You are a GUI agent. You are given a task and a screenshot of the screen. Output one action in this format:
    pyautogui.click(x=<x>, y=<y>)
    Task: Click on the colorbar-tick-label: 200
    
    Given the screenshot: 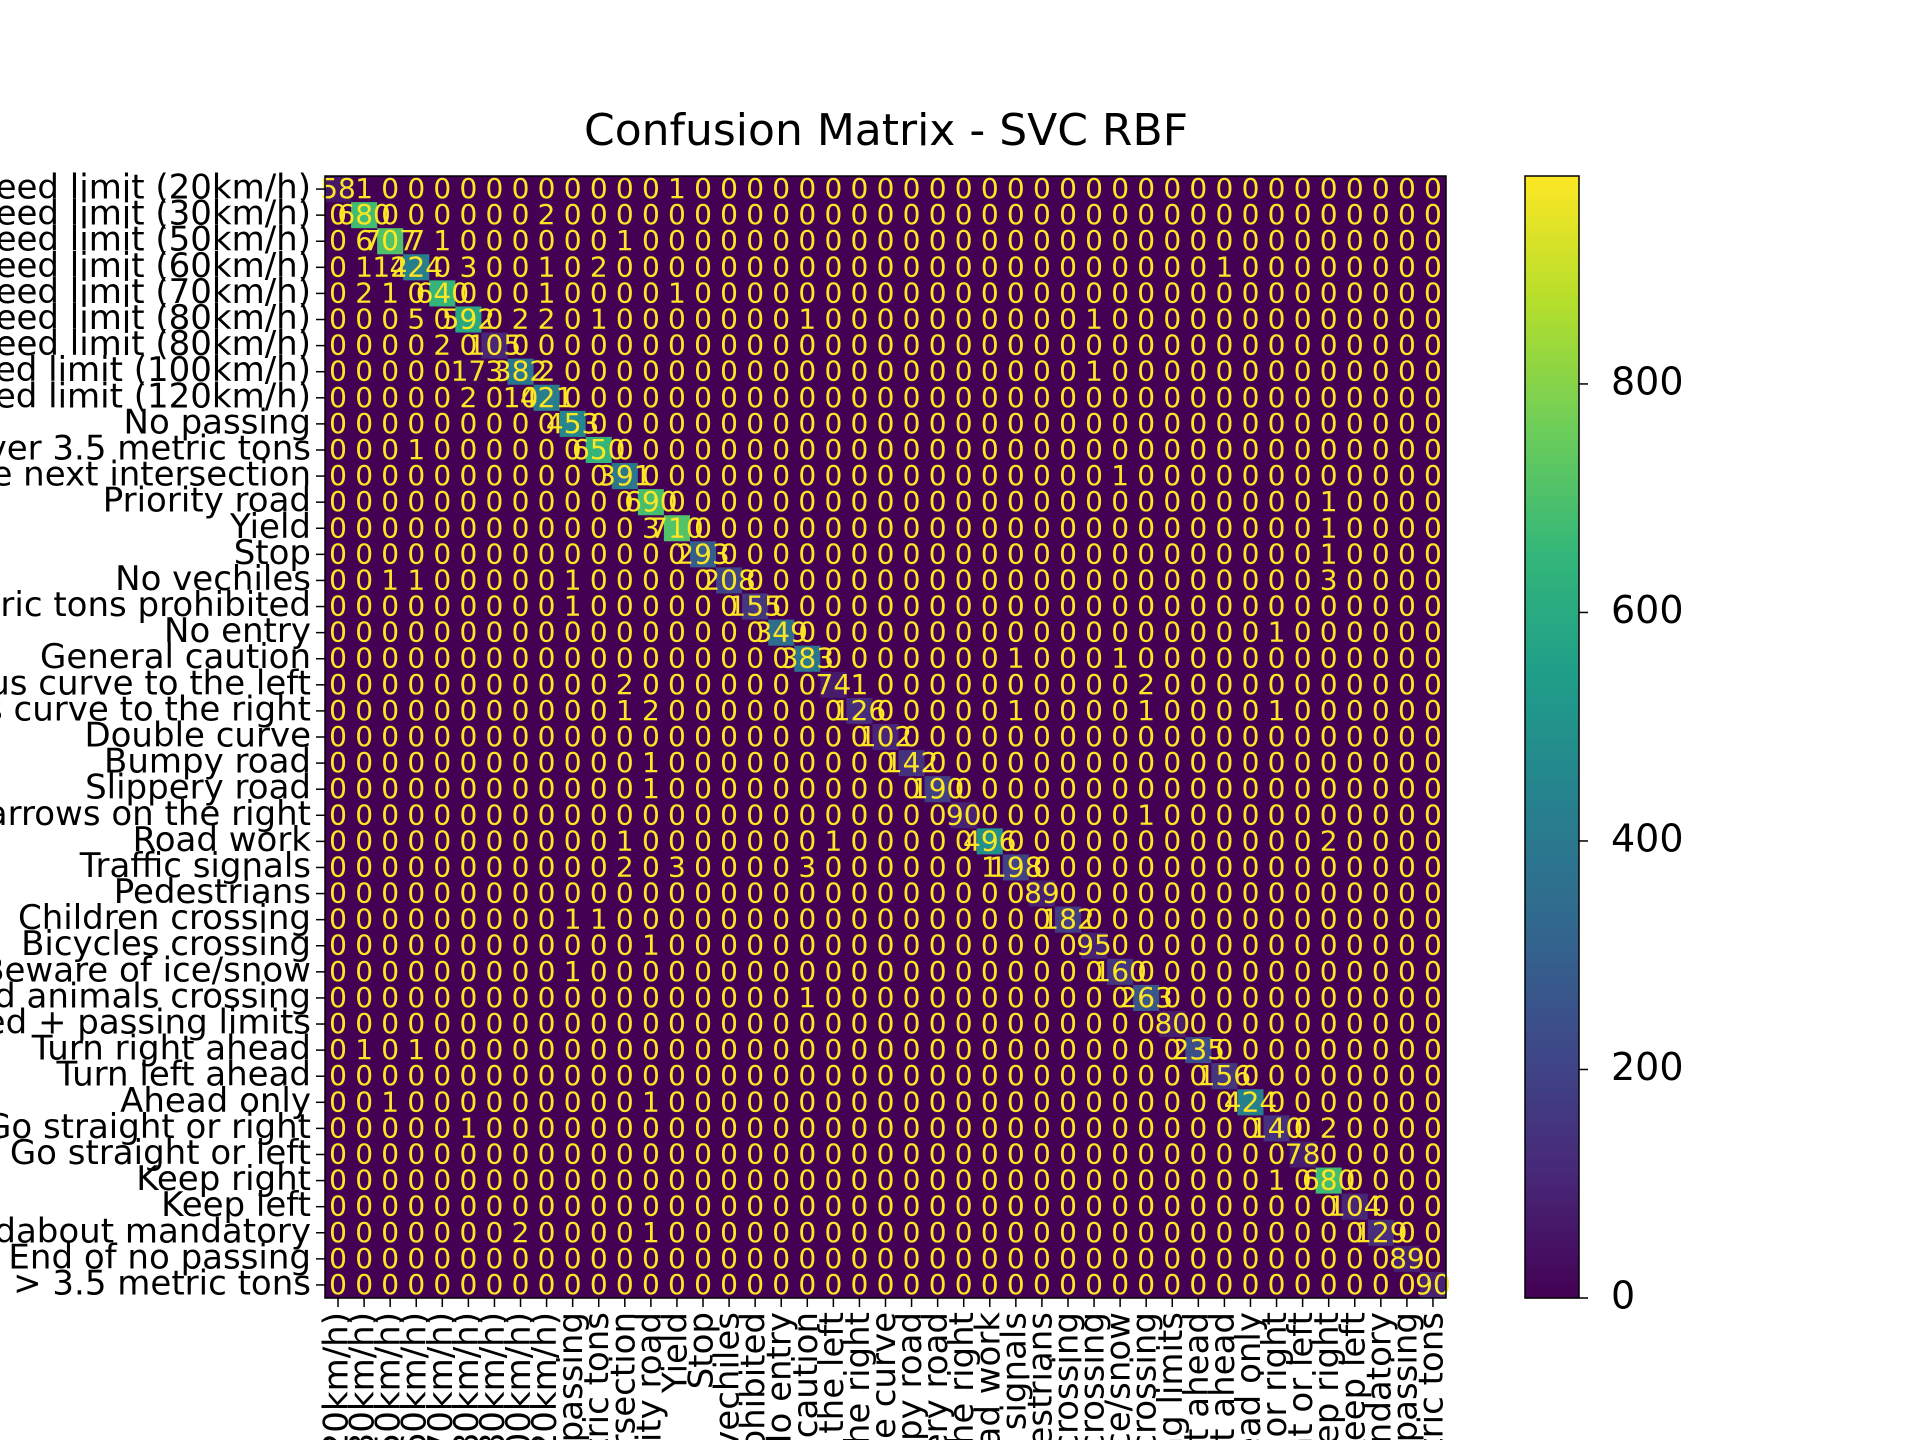 What is the action you would take?
    pyautogui.click(x=1647, y=1067)
    